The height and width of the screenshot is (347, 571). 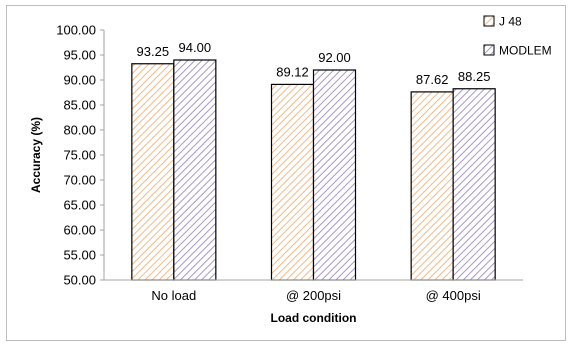 I want to click on x-tick-label: @ 200psi, so click(x=313, y=295).